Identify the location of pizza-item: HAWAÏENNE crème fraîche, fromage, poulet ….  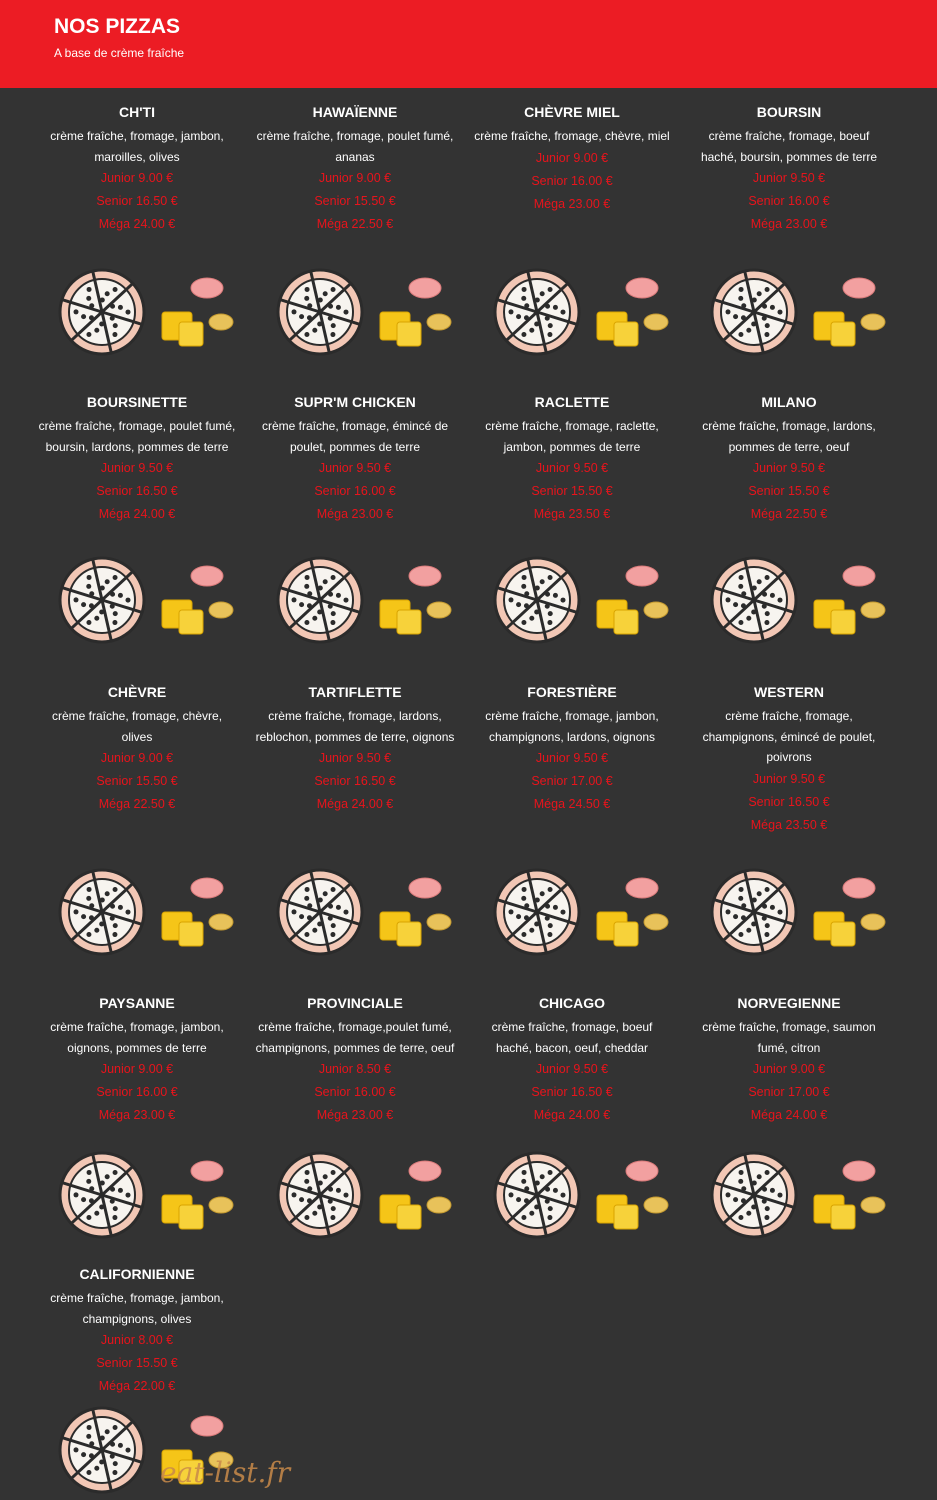
(355, 170).